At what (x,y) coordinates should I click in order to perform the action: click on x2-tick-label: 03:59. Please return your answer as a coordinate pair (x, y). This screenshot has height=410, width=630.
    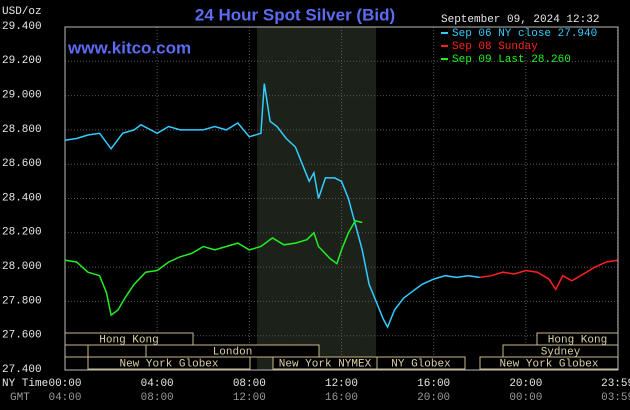
    Looking at the image, I should click on (615, 398).